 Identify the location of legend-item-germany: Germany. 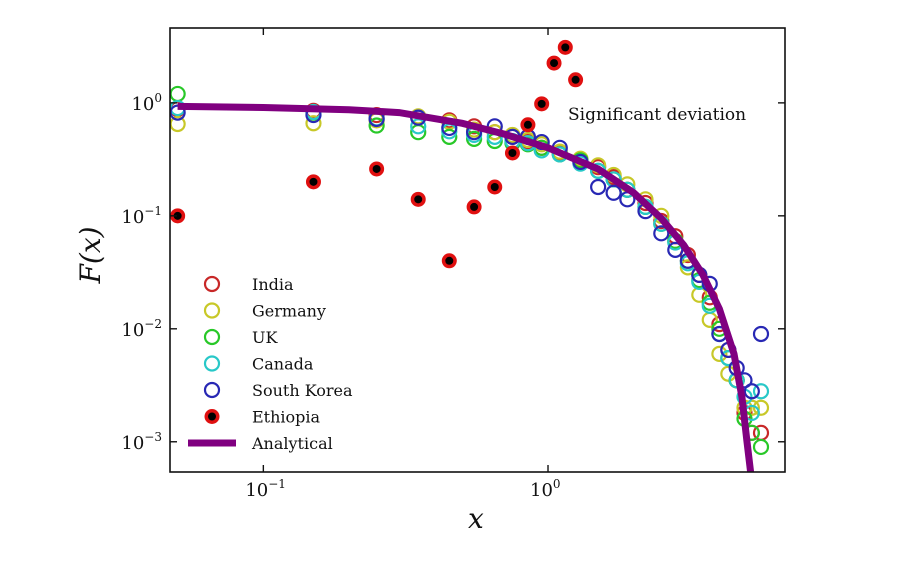
(264, 311).